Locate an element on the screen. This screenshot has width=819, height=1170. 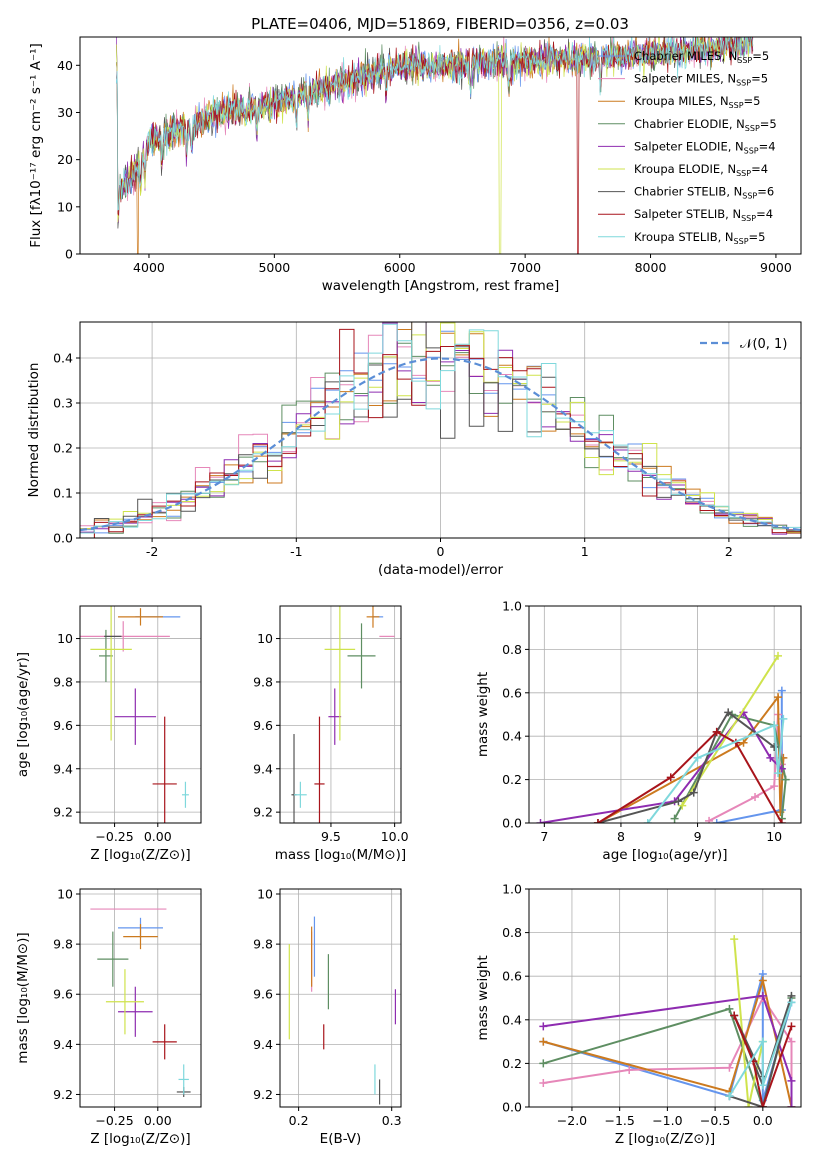
residuals-legend: 𝒩(0, 1) is located at coordinates (743, 344).